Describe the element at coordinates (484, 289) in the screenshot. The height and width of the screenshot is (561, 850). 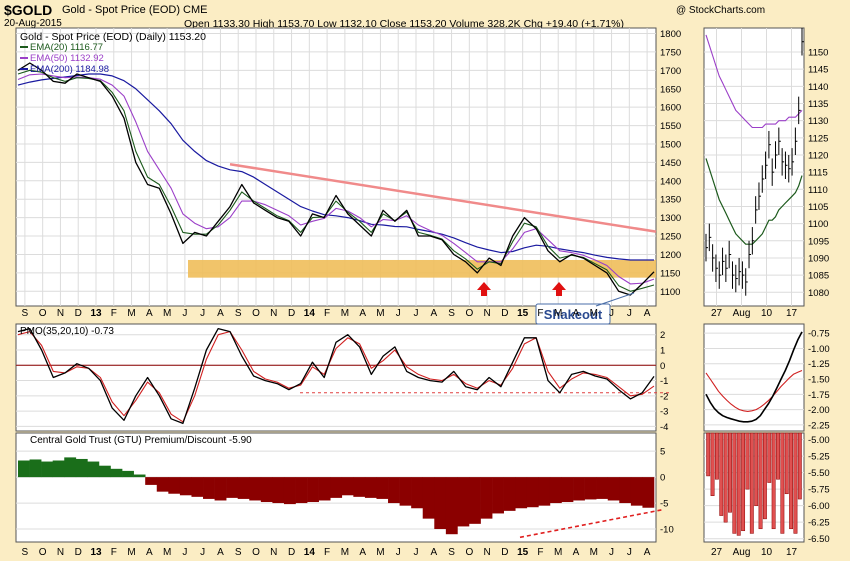
I see `red-arrow-marker` at that location.